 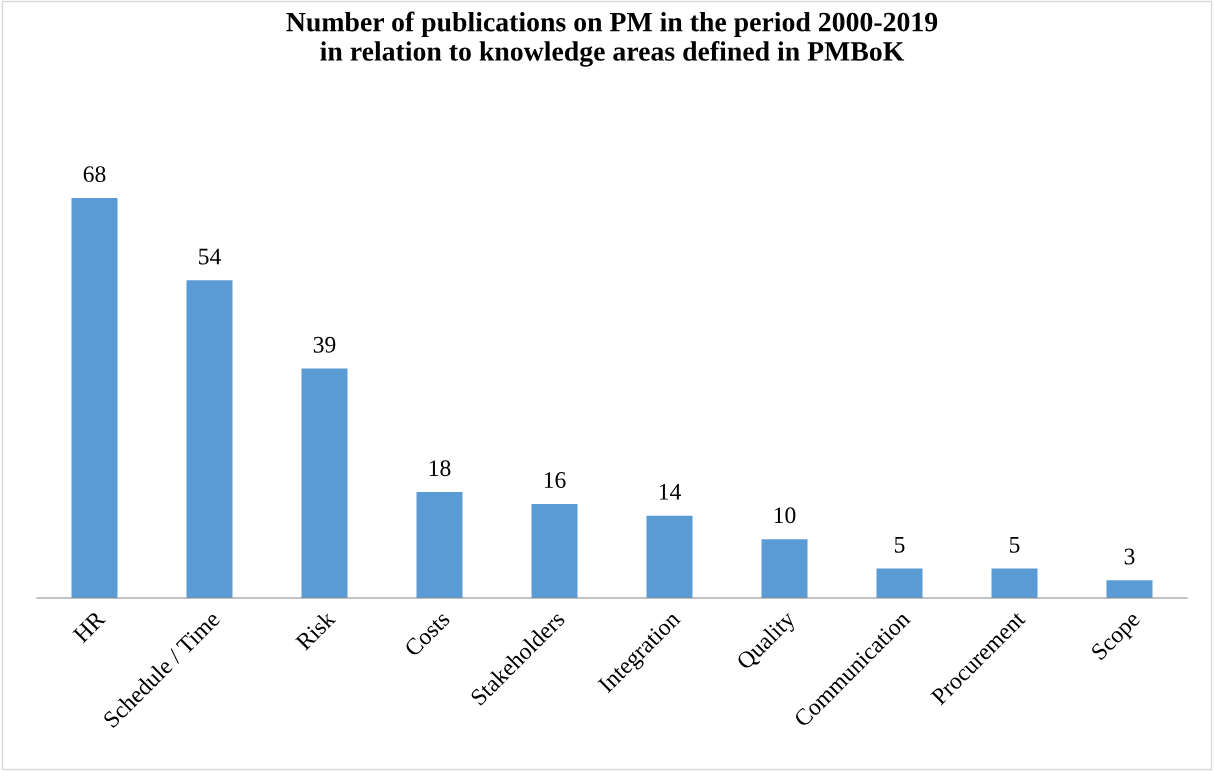 What do you see at coordinates (555, 480) in the screenshot?
I see `data-label: 16` at bounding box center [555, 480].